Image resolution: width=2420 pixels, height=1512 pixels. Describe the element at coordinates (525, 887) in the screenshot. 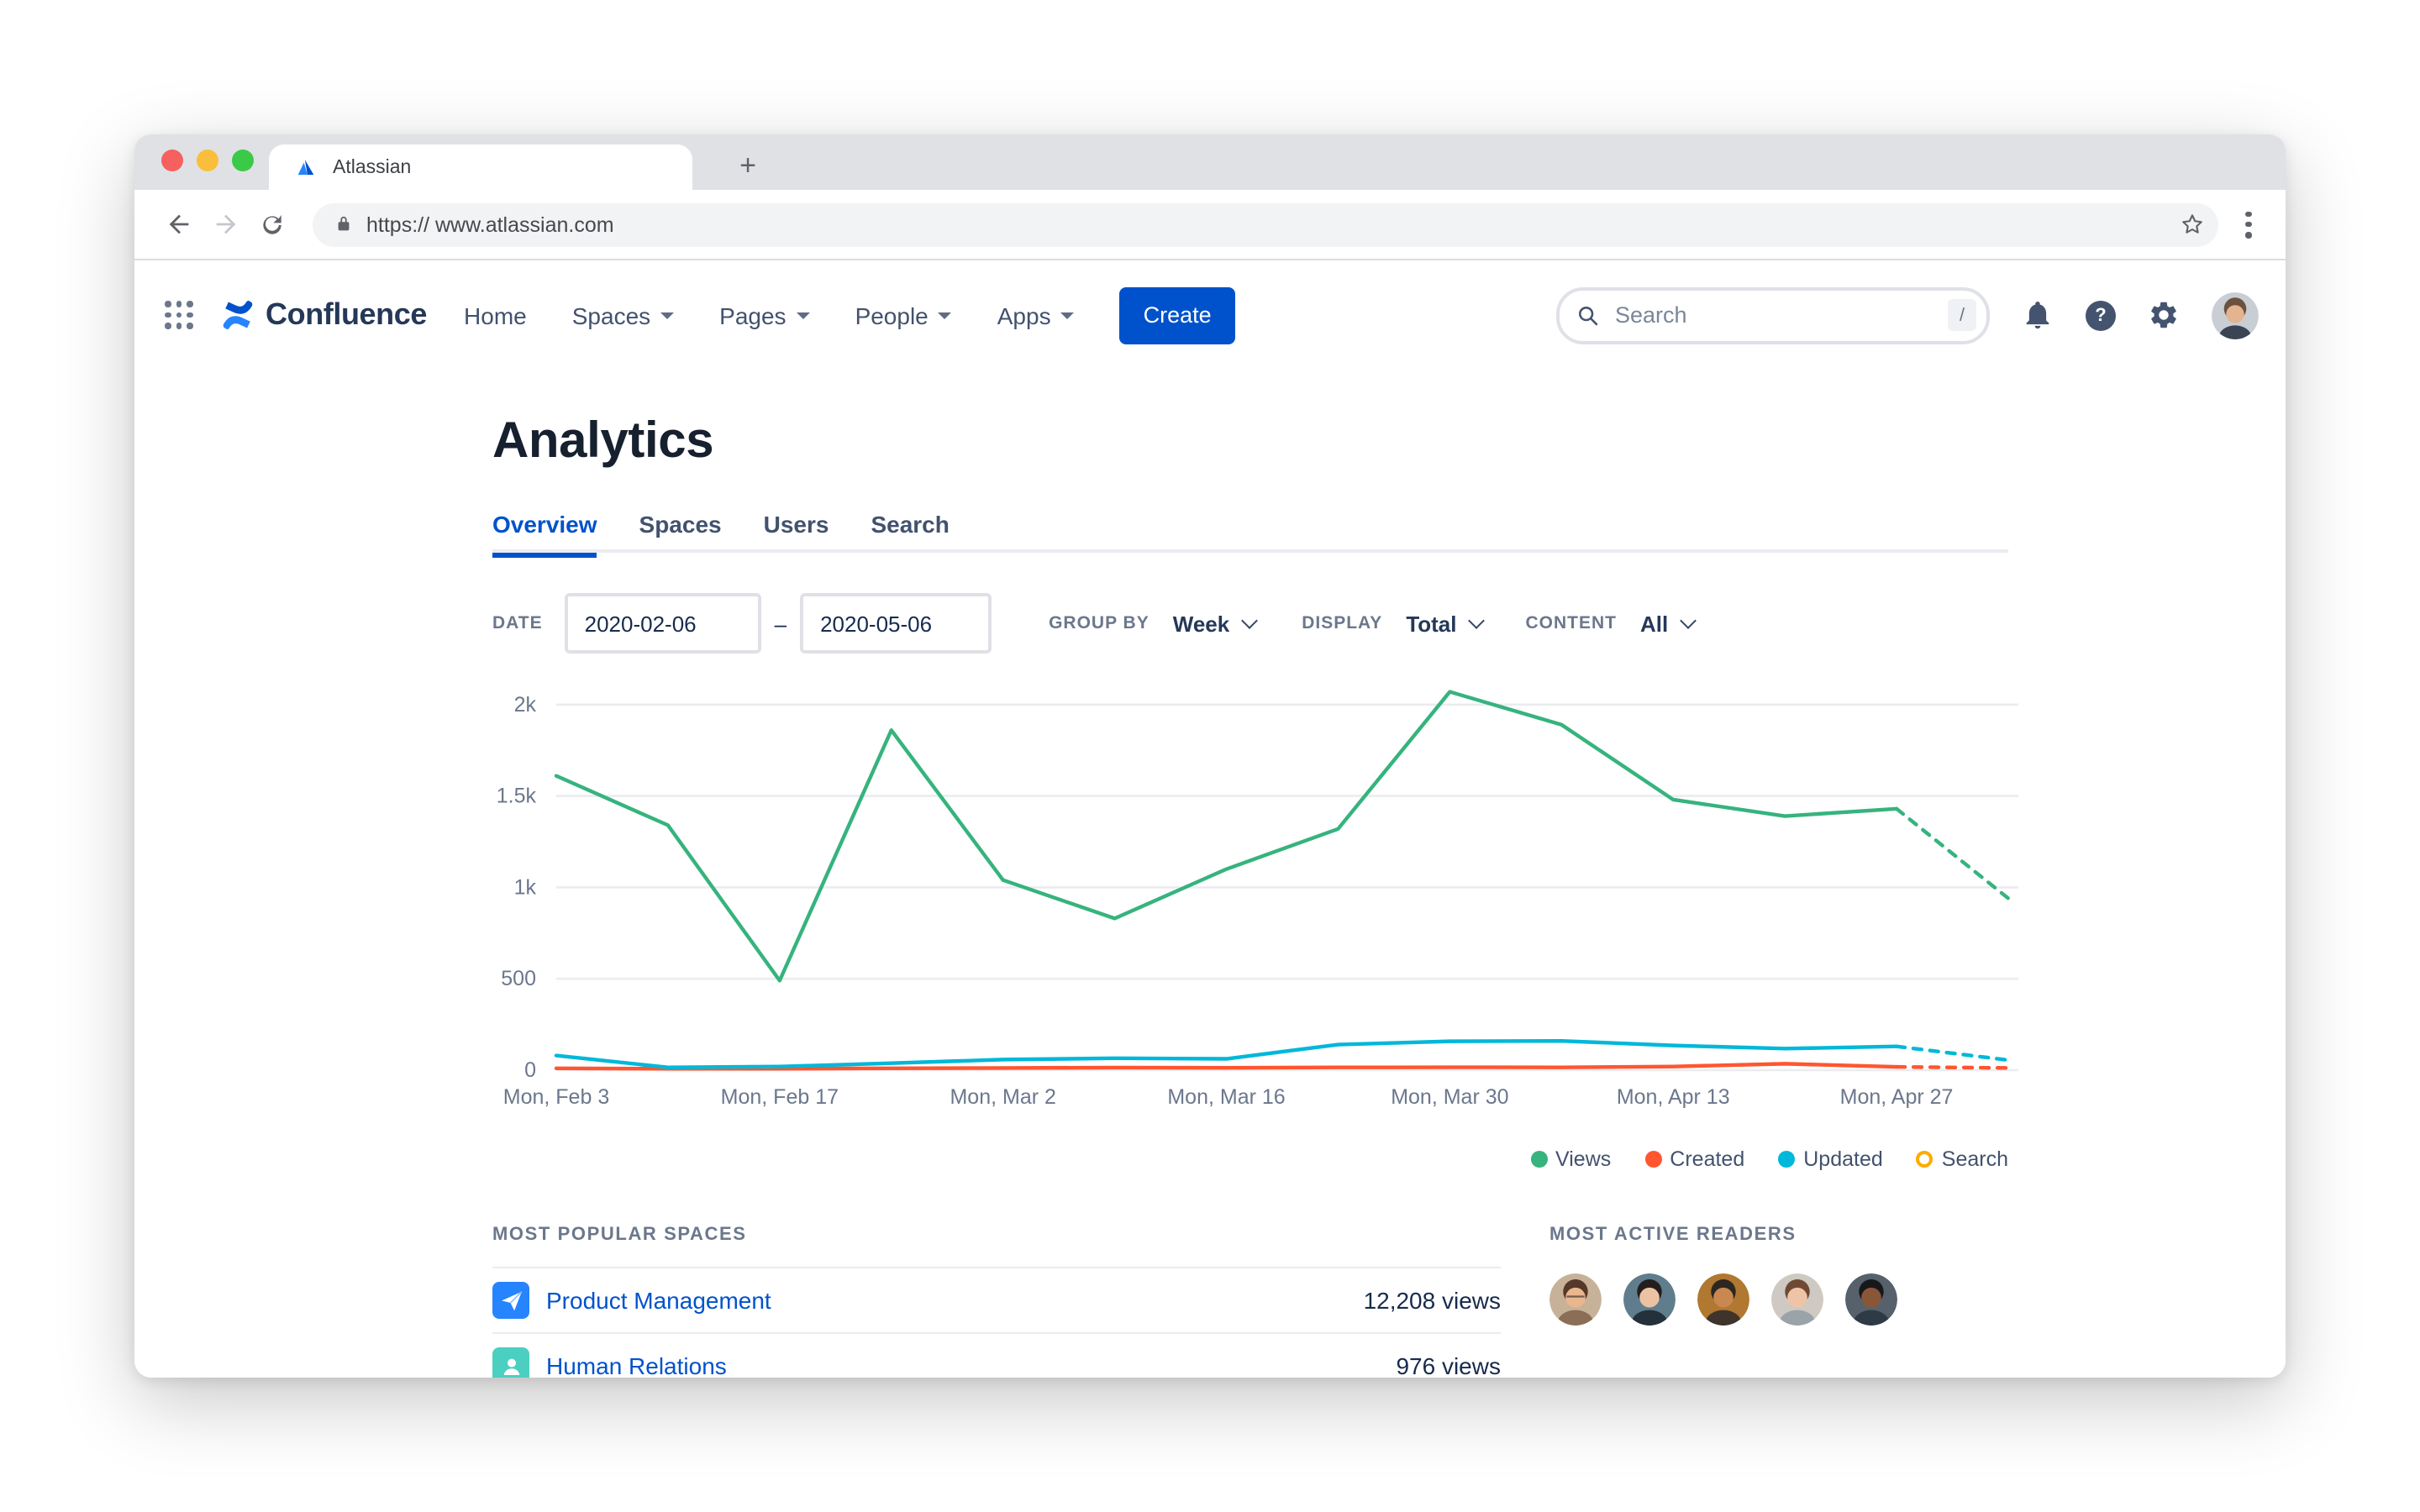

I see `svg-text: 1k` at that location.